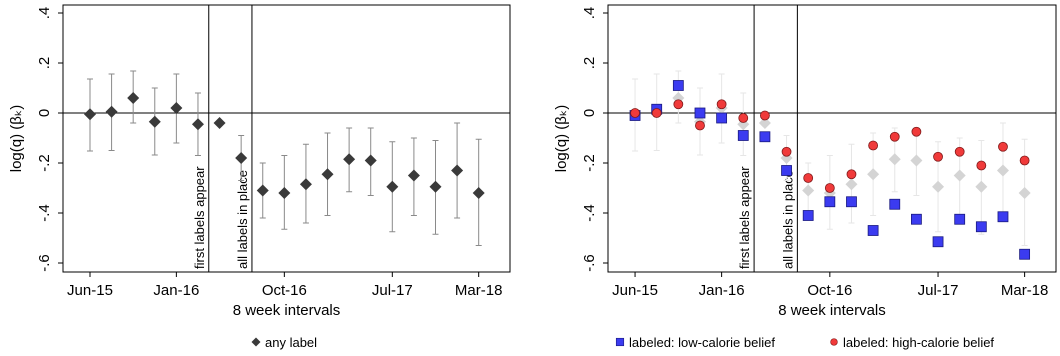 The height and width of the screenshot is (356, 1060). What do you see at coordinates (291, 342) in the screenshot?
I see `legend-label: any label` at bounding box center [291, 342].